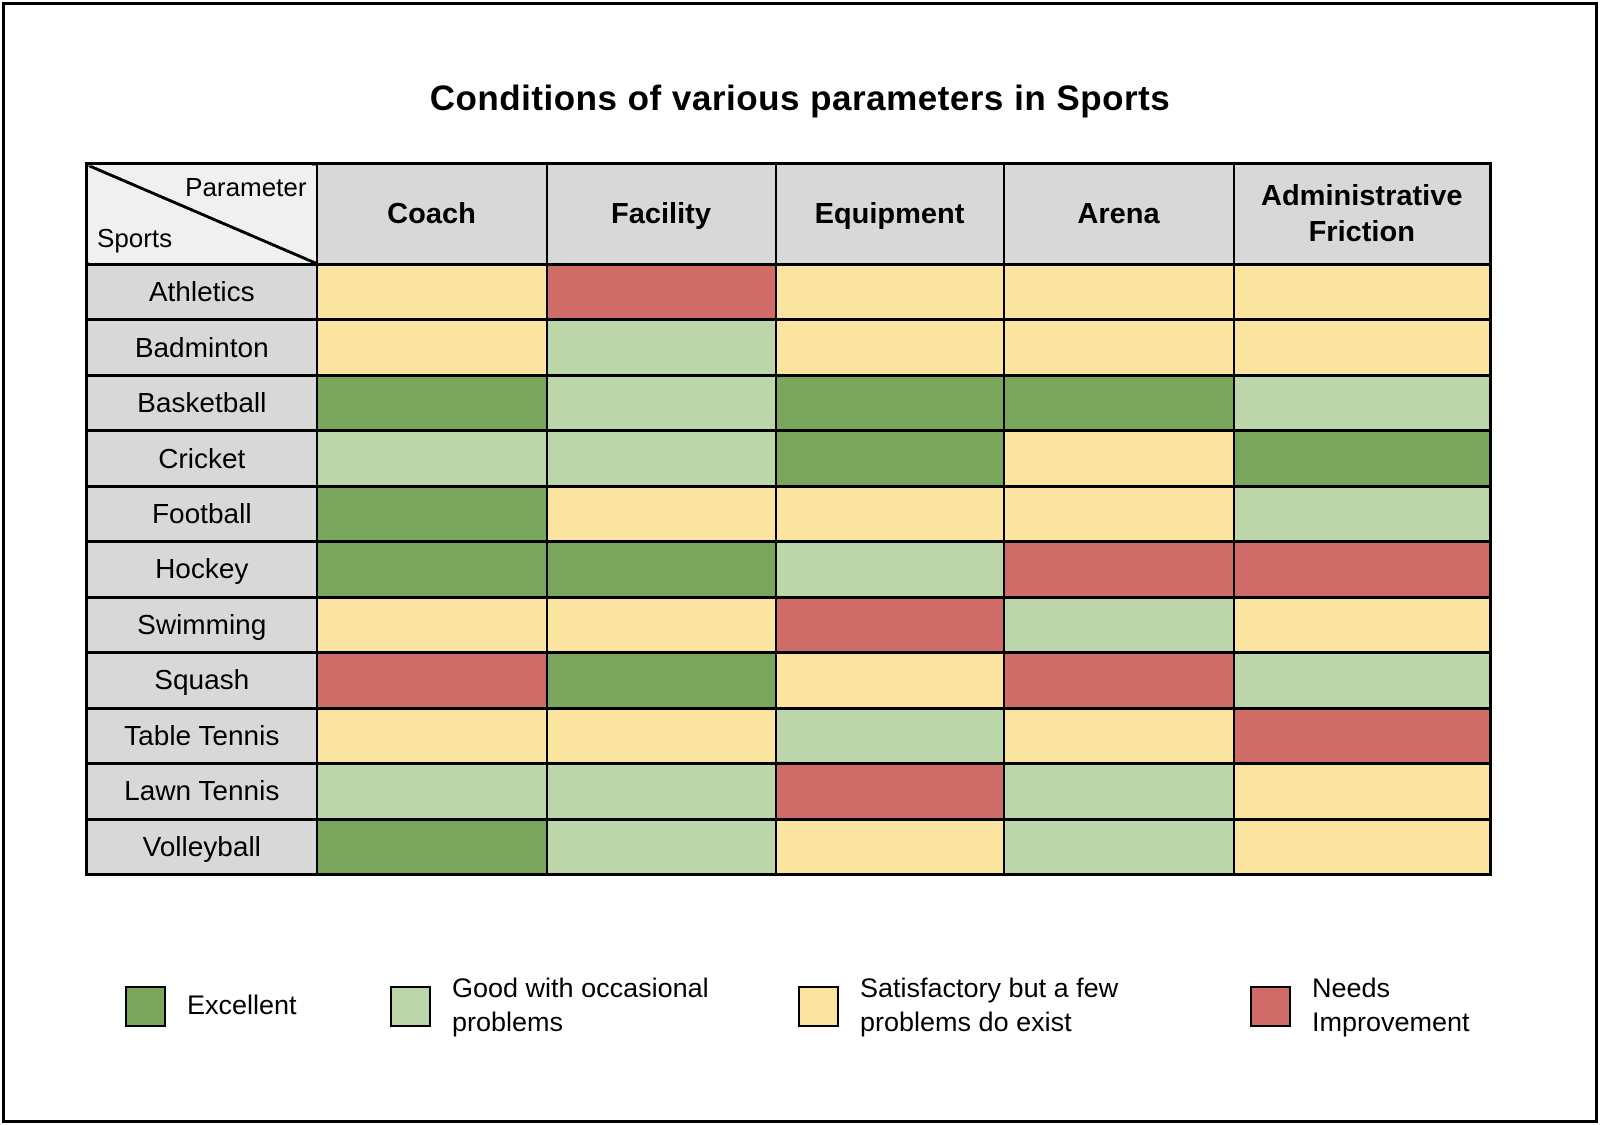 The height and width of the screenshot is (1125, 1600). I want to click on cell-basketball-facility, so click(661, 403).